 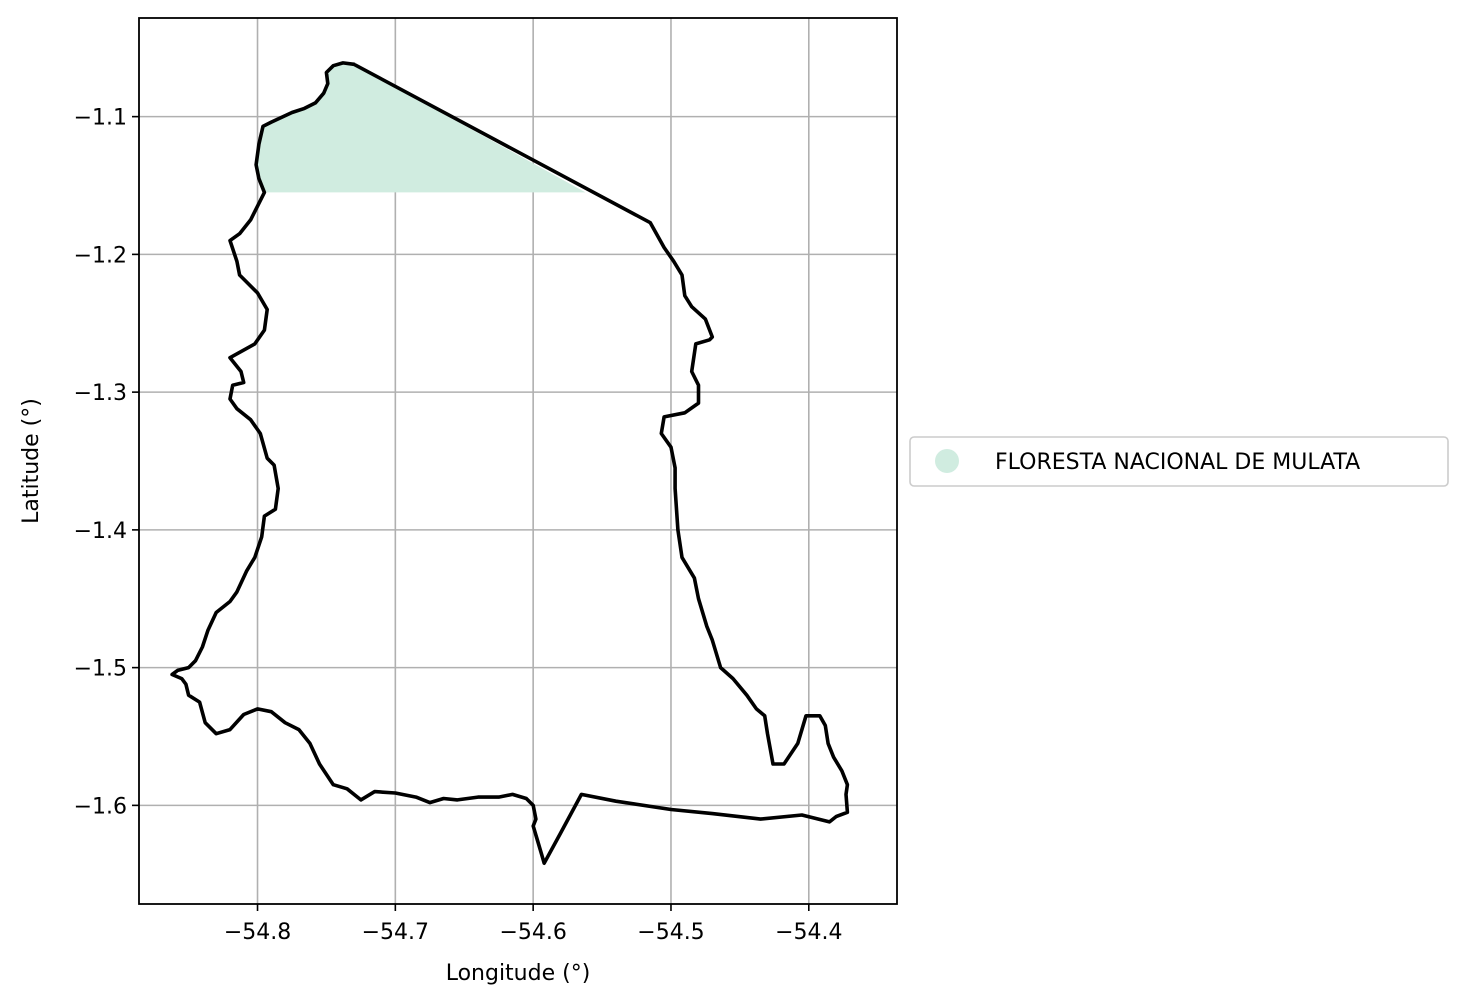 What do you see at coordinates (518, 973) in the screenshot?
I see `x-axis-label: Longitude (°)` at bounding box center [518, 973].